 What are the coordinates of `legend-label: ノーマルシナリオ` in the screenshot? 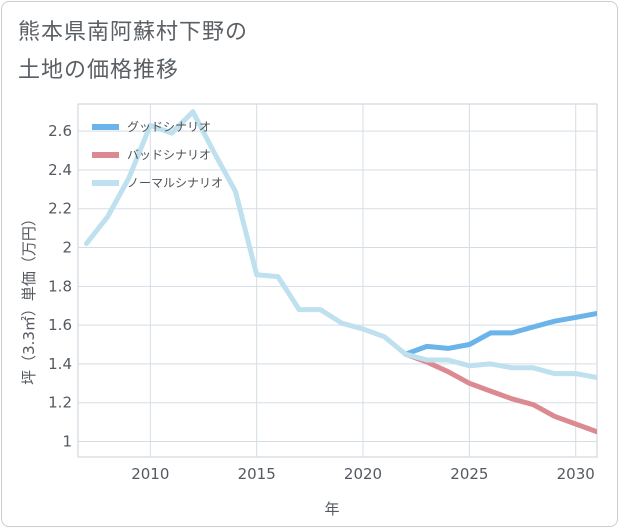 It's located at (175, 183).